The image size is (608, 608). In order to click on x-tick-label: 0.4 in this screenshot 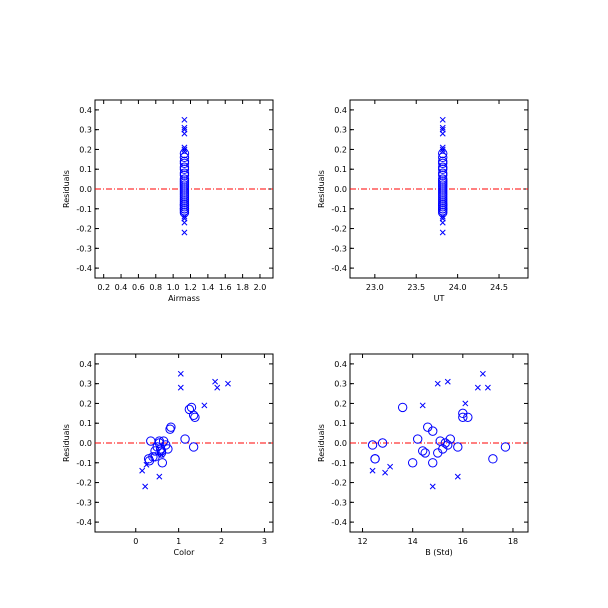, I will do `click(121, 287)`.